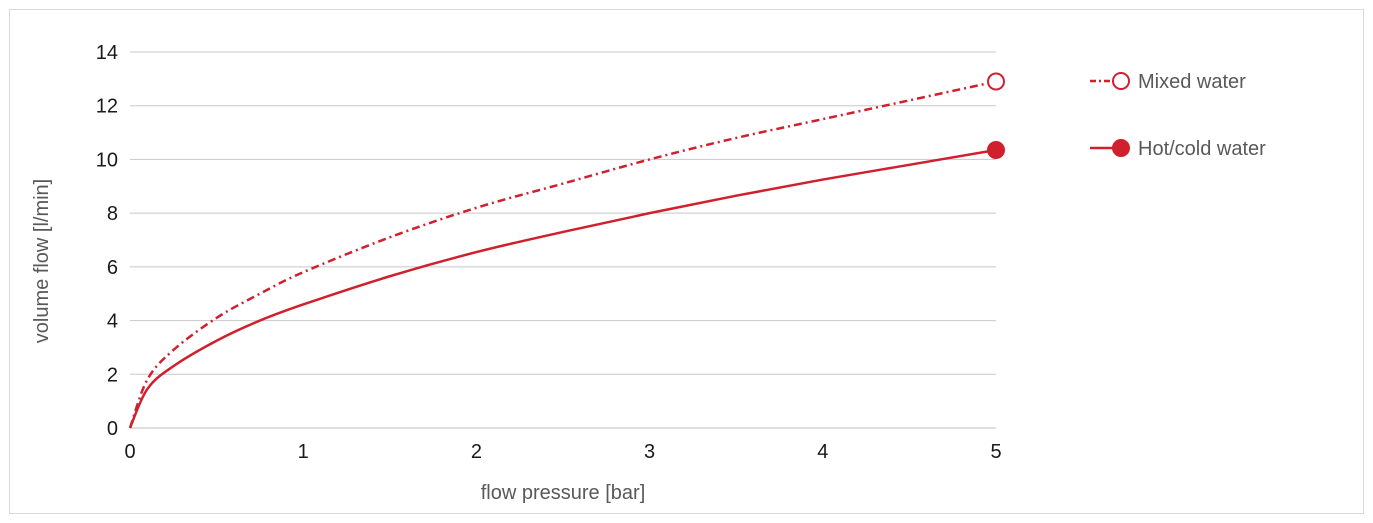 The width and height of the screenshot is (1373, 523). What do you see at coordinates (112, 268) in the screenshot?
I see `y-tick-label: 6` at bounding box center [112, 268].